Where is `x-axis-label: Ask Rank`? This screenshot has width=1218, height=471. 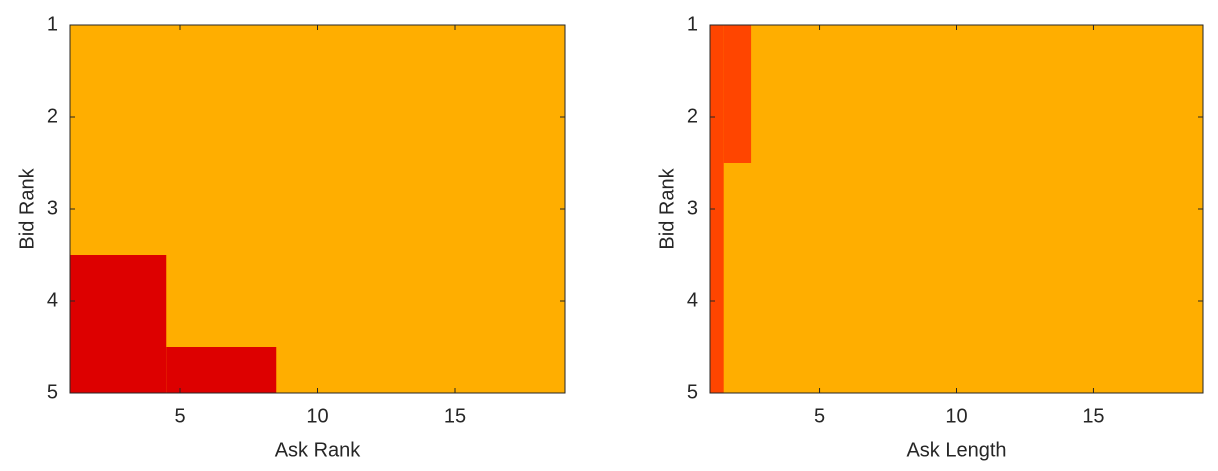
x-axis-label: Ask Rank is located at coordinates (318, 450).